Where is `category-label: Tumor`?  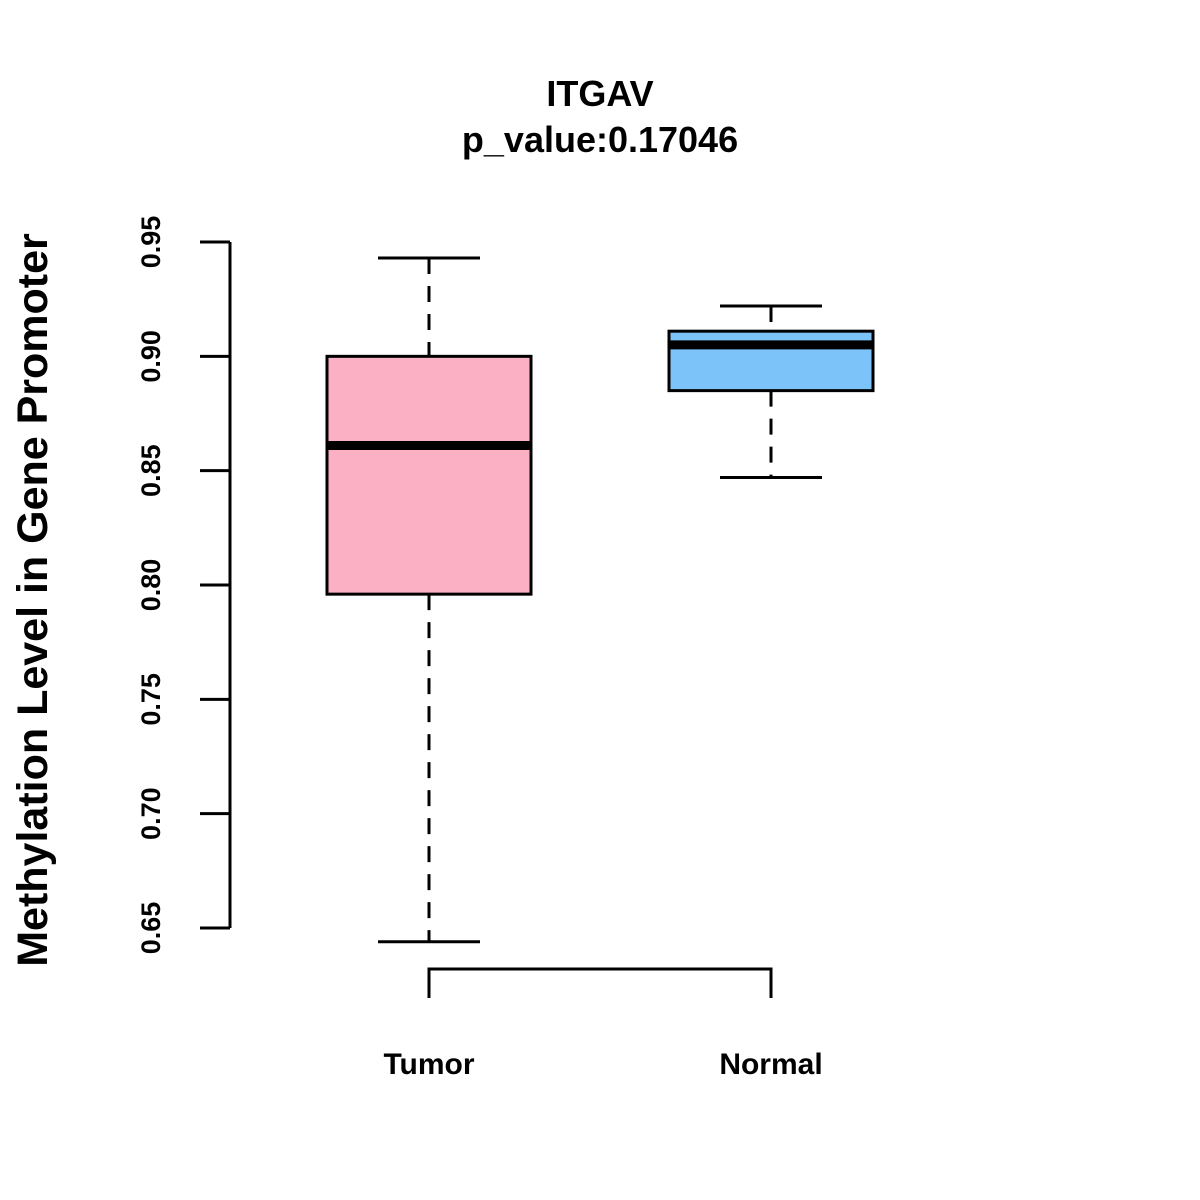
category-label: Tumor is located at coordinates (428, 1064).